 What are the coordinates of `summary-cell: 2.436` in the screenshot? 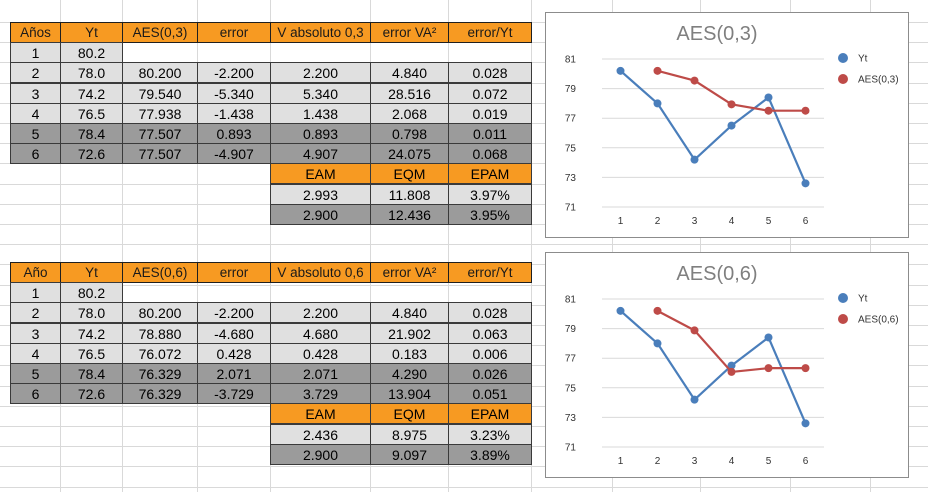 It's located at (320, 434).